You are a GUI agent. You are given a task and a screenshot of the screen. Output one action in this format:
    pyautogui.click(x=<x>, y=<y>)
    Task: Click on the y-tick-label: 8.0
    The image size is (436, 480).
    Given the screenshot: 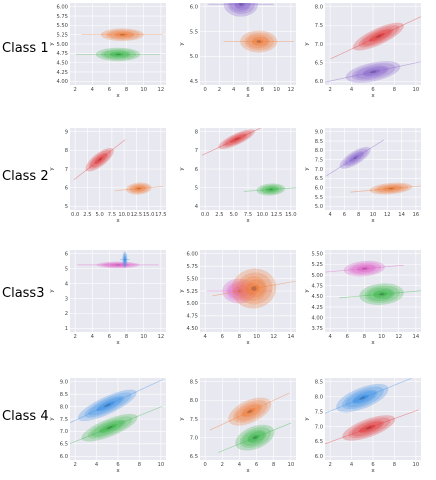 What is the action you would take?
    pyautogui.click(x=319, y=8)
    